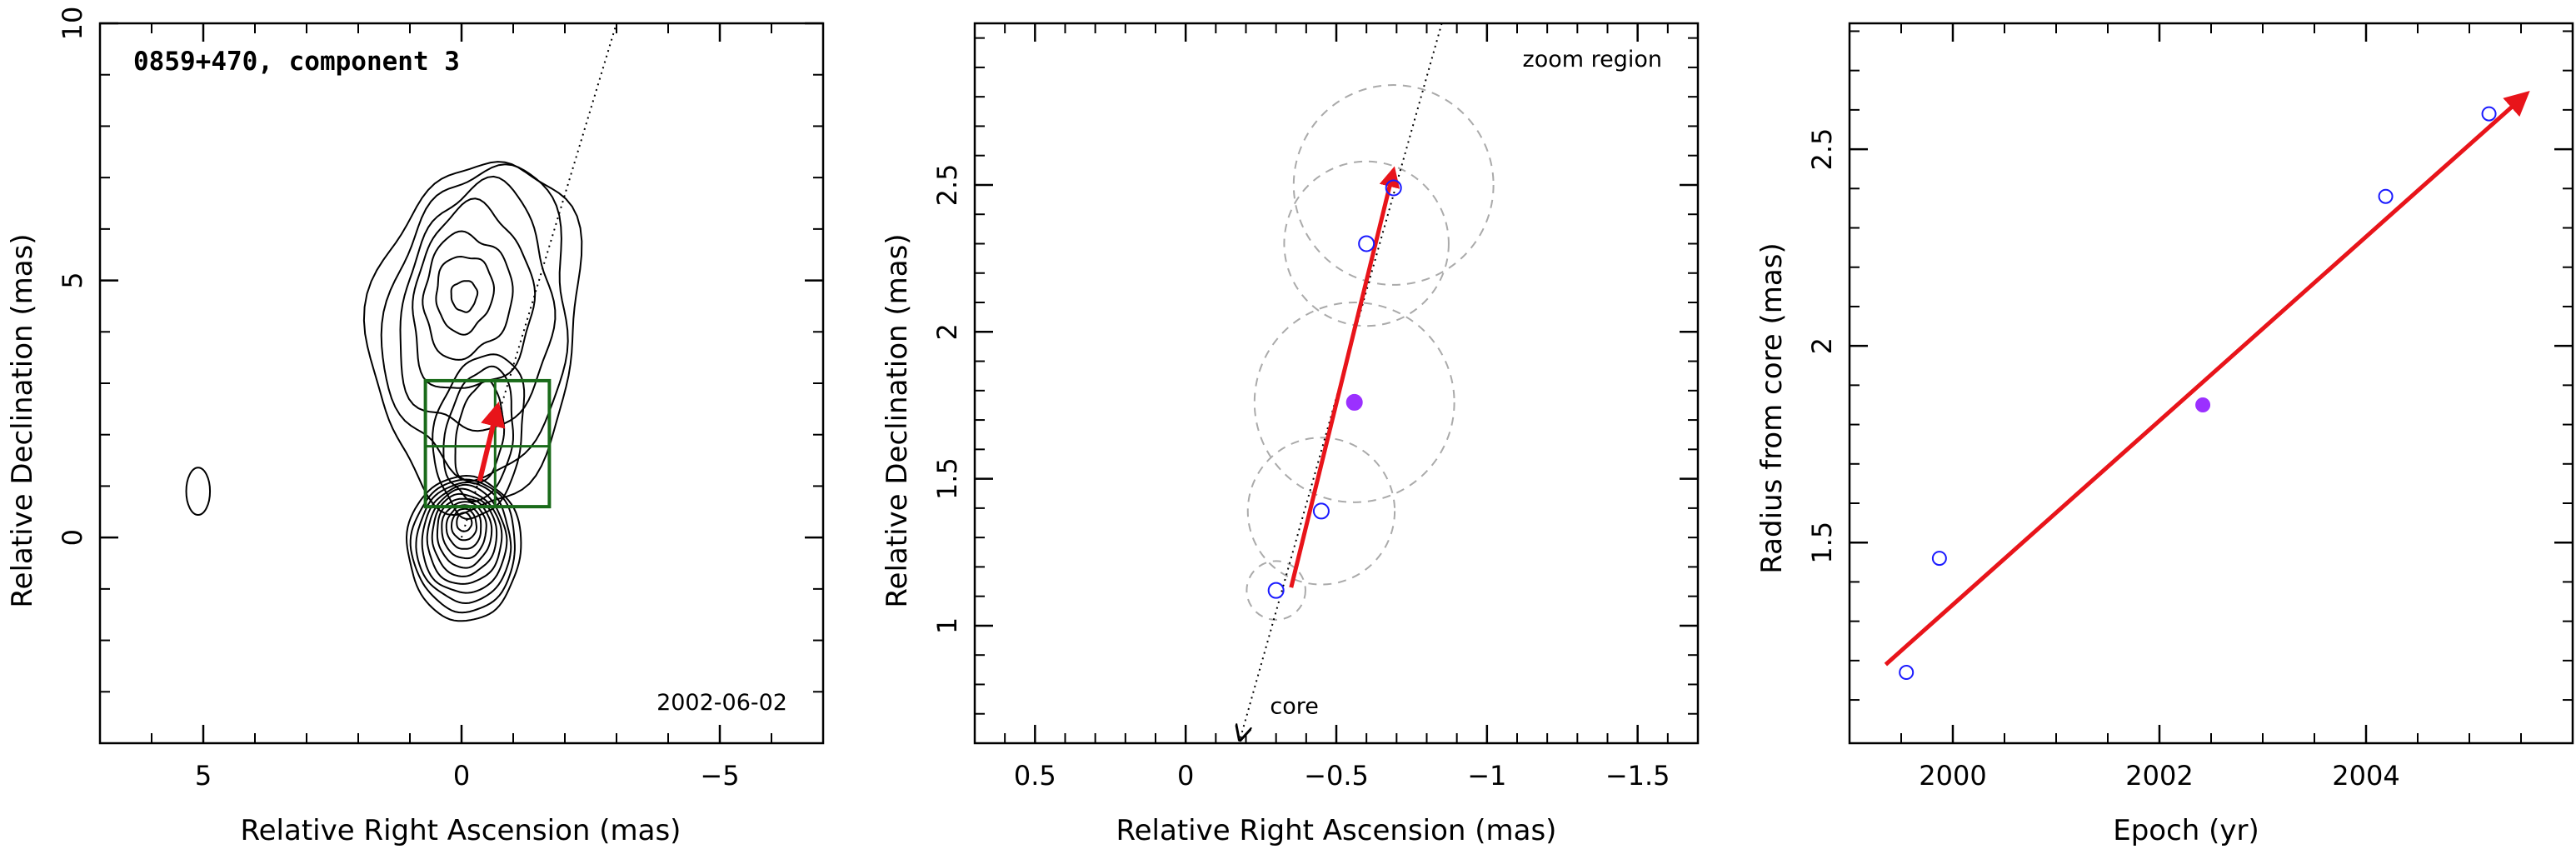 Image resolution: width=2576 pixels, height=854 pixels. I want to click on panel1-date-label: 2002-06-02, so click(721, 703).